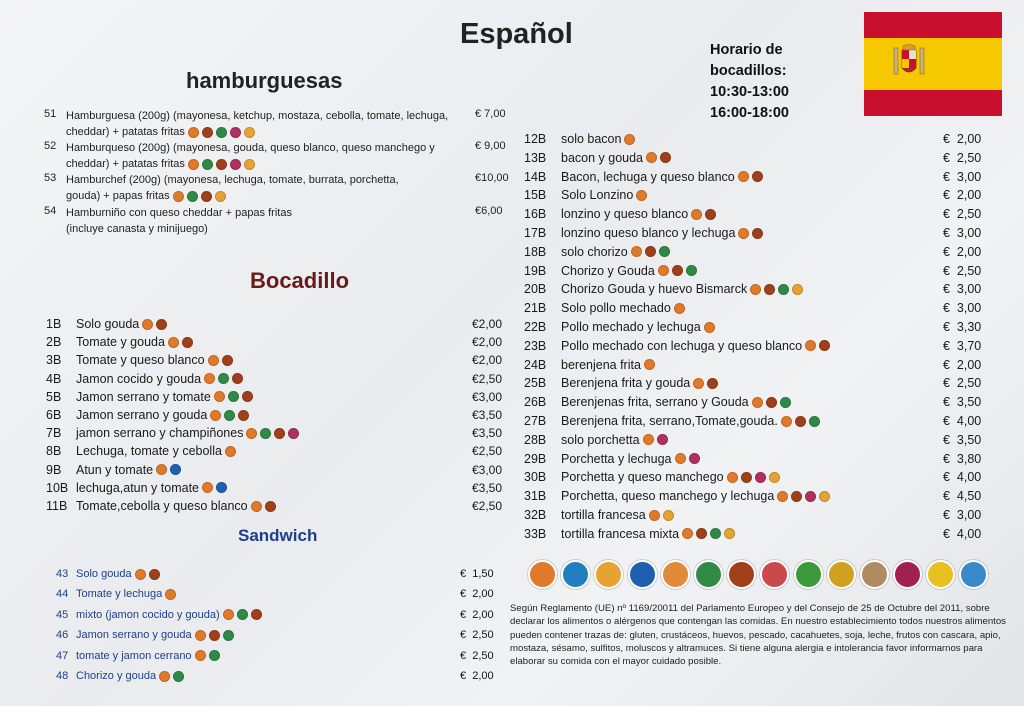 The image size is (1024, 706). Describe the element at coordinates (249, 132) in the screenshot. I see `eg-allergen-icon` at that location.